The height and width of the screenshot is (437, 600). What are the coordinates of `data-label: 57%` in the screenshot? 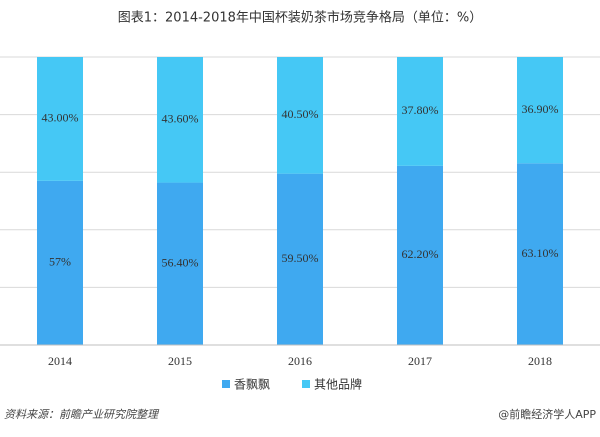 It's located at (60, 262).